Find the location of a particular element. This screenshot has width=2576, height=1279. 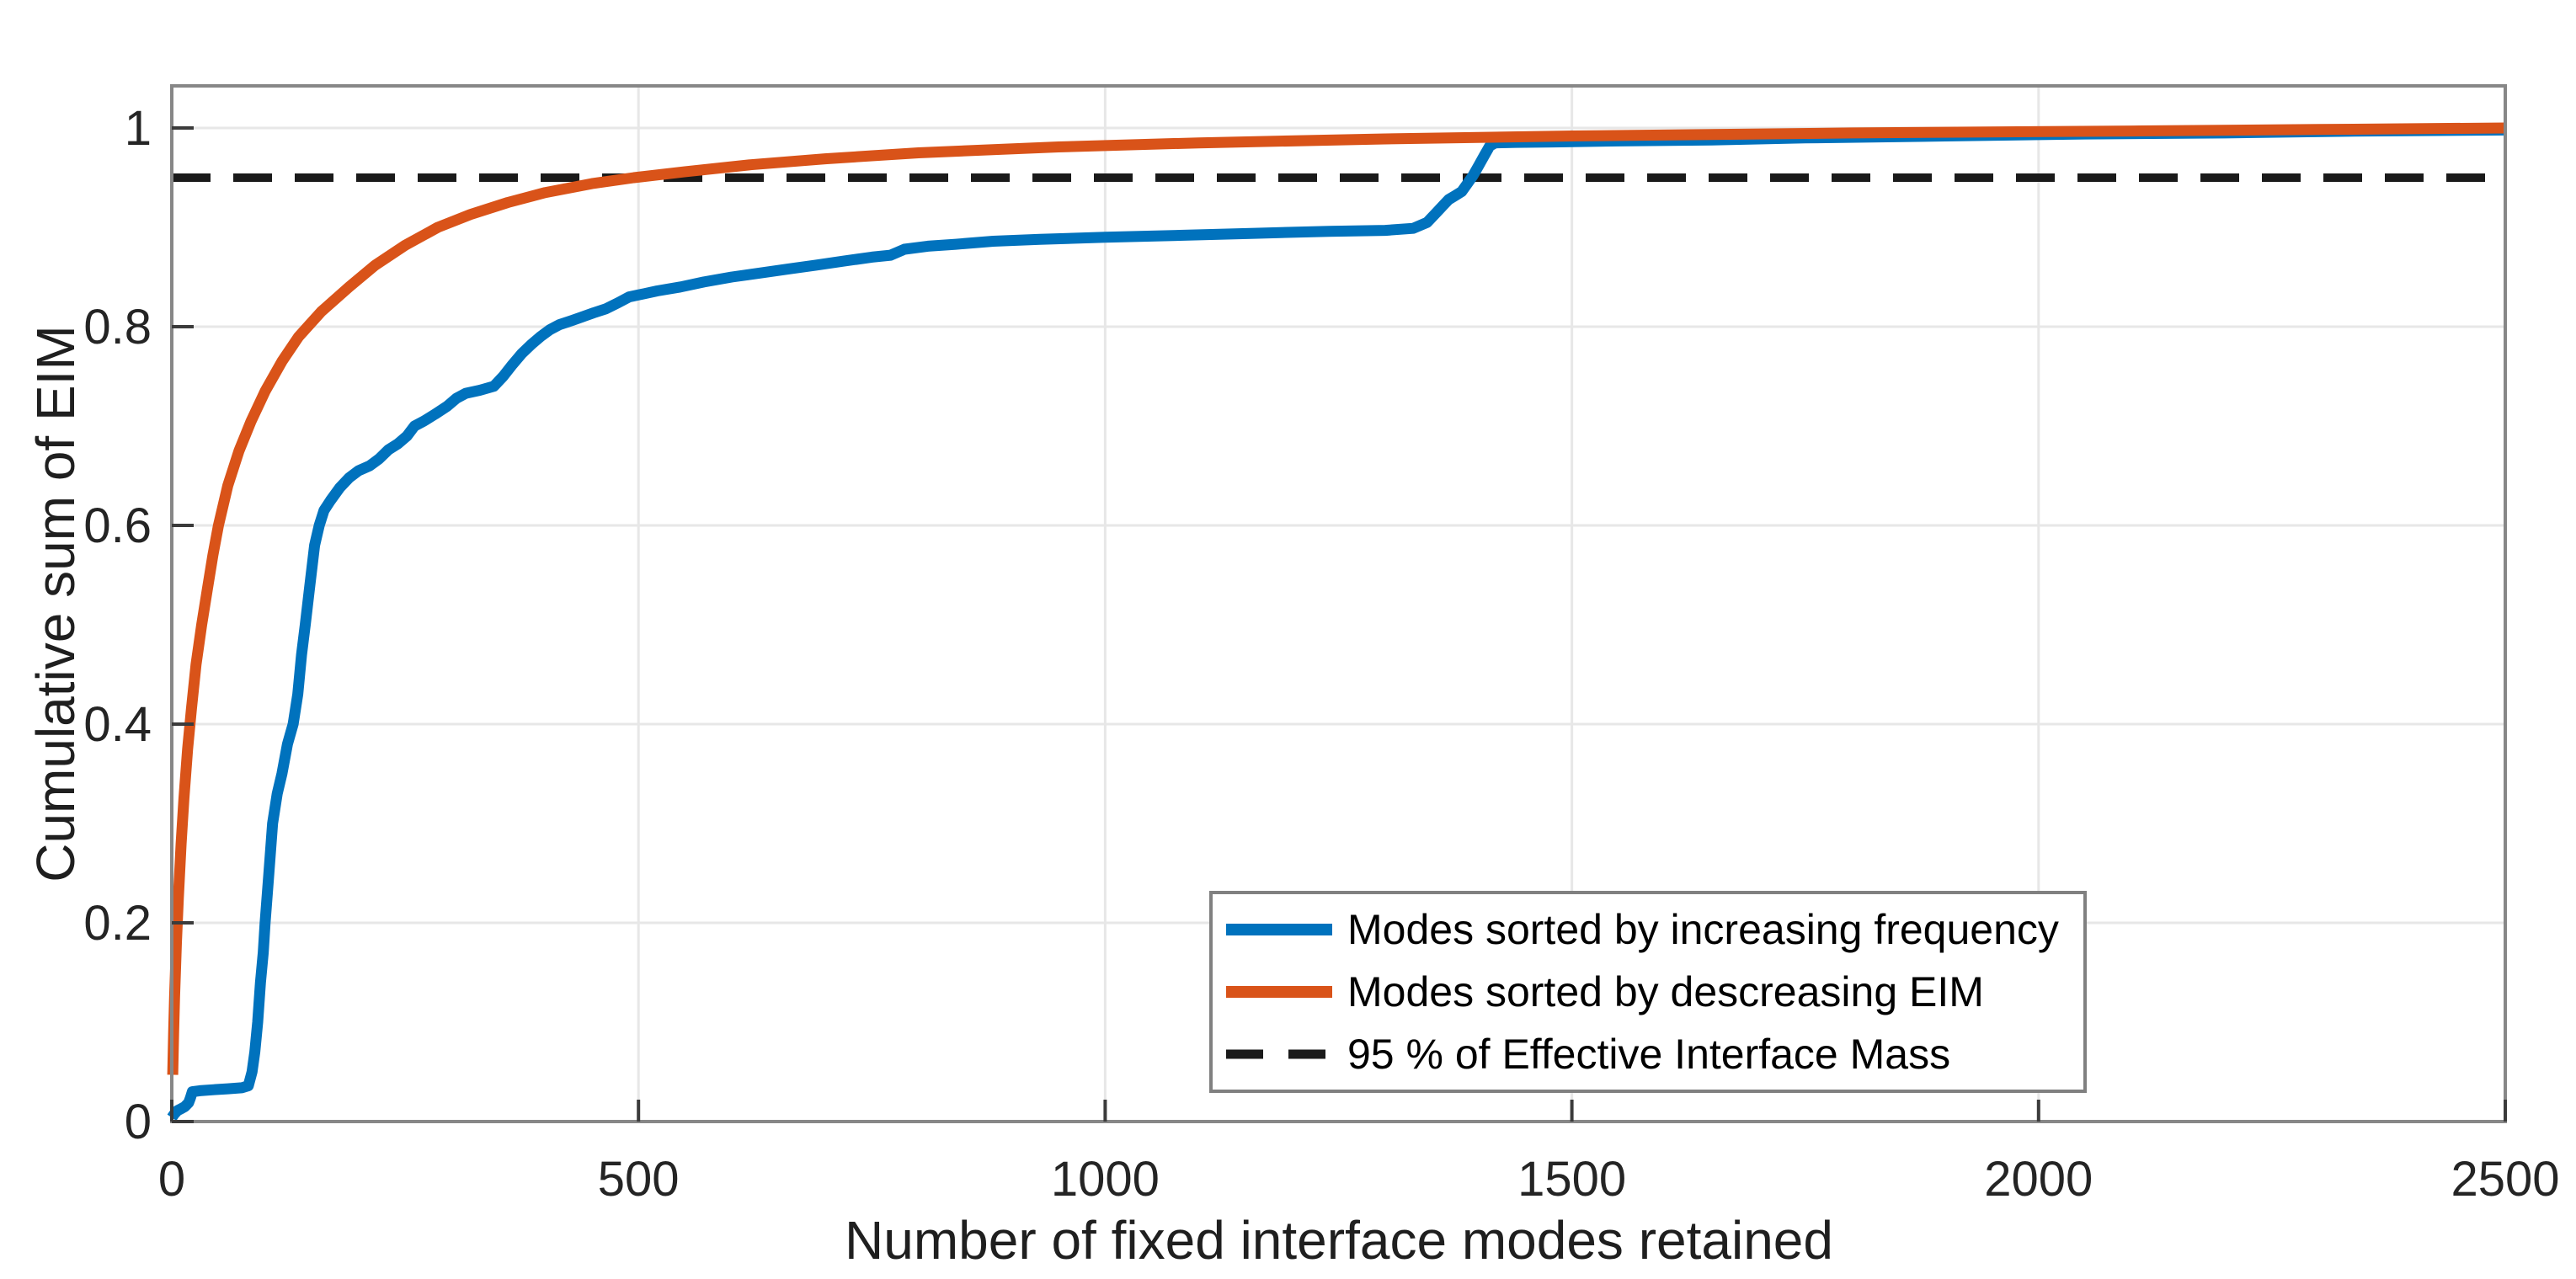

legend-label: Modes sorted by descreasing EIM is located at coordinates (1665, 991).